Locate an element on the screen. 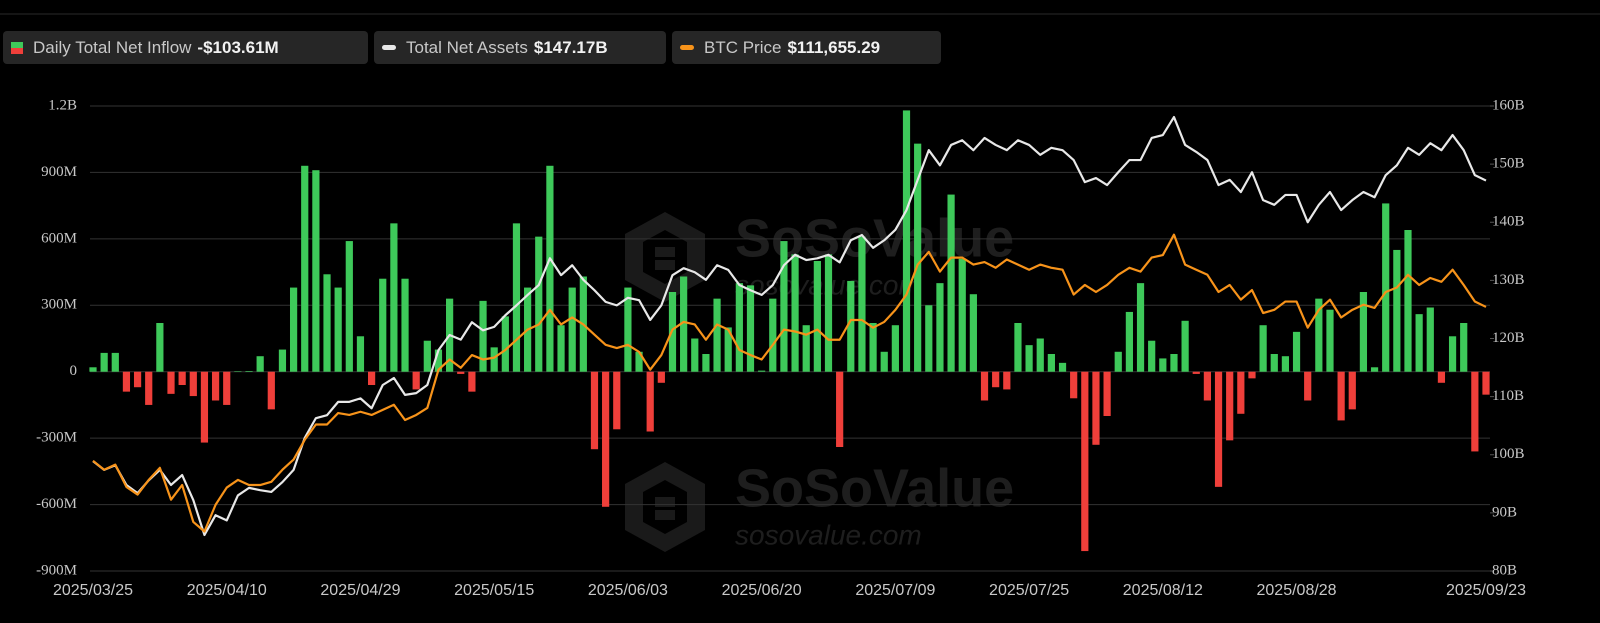 The image size is (1600, 623). legend-item: BTC Price $111,655.29 is located at coordinates (806, 47).